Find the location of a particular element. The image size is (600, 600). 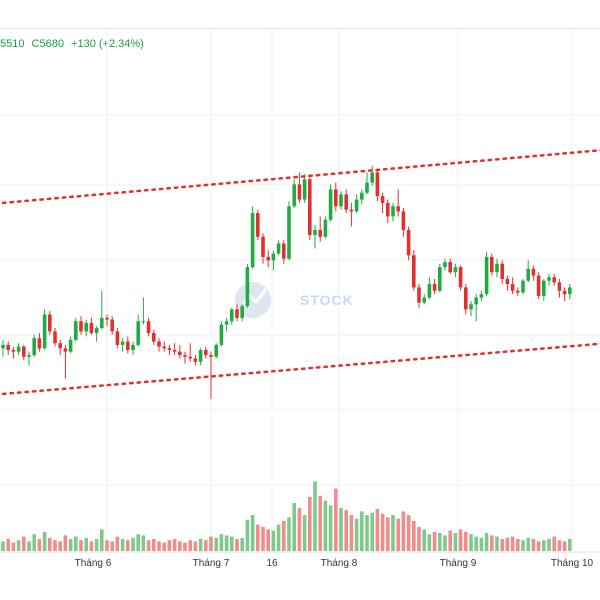

chart-watermark: STOCK is located at coordinates (294, 300).